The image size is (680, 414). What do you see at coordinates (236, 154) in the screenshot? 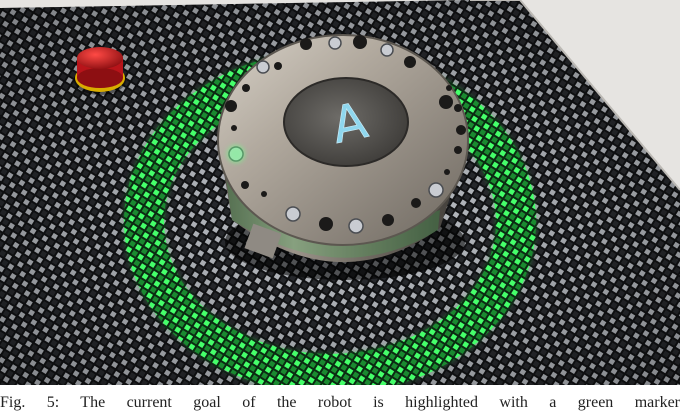
I see `status-led` at bounding box center [236, 154].